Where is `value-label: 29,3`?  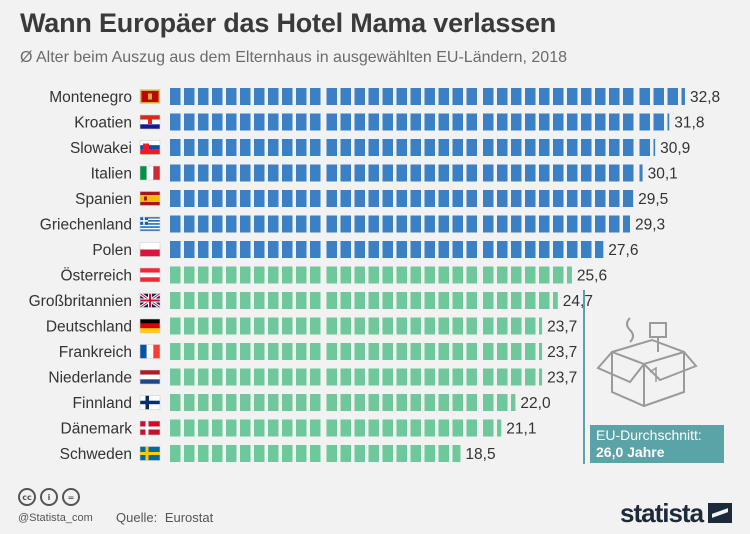
value-label: 29,3 is located at coordinates (650, 225).